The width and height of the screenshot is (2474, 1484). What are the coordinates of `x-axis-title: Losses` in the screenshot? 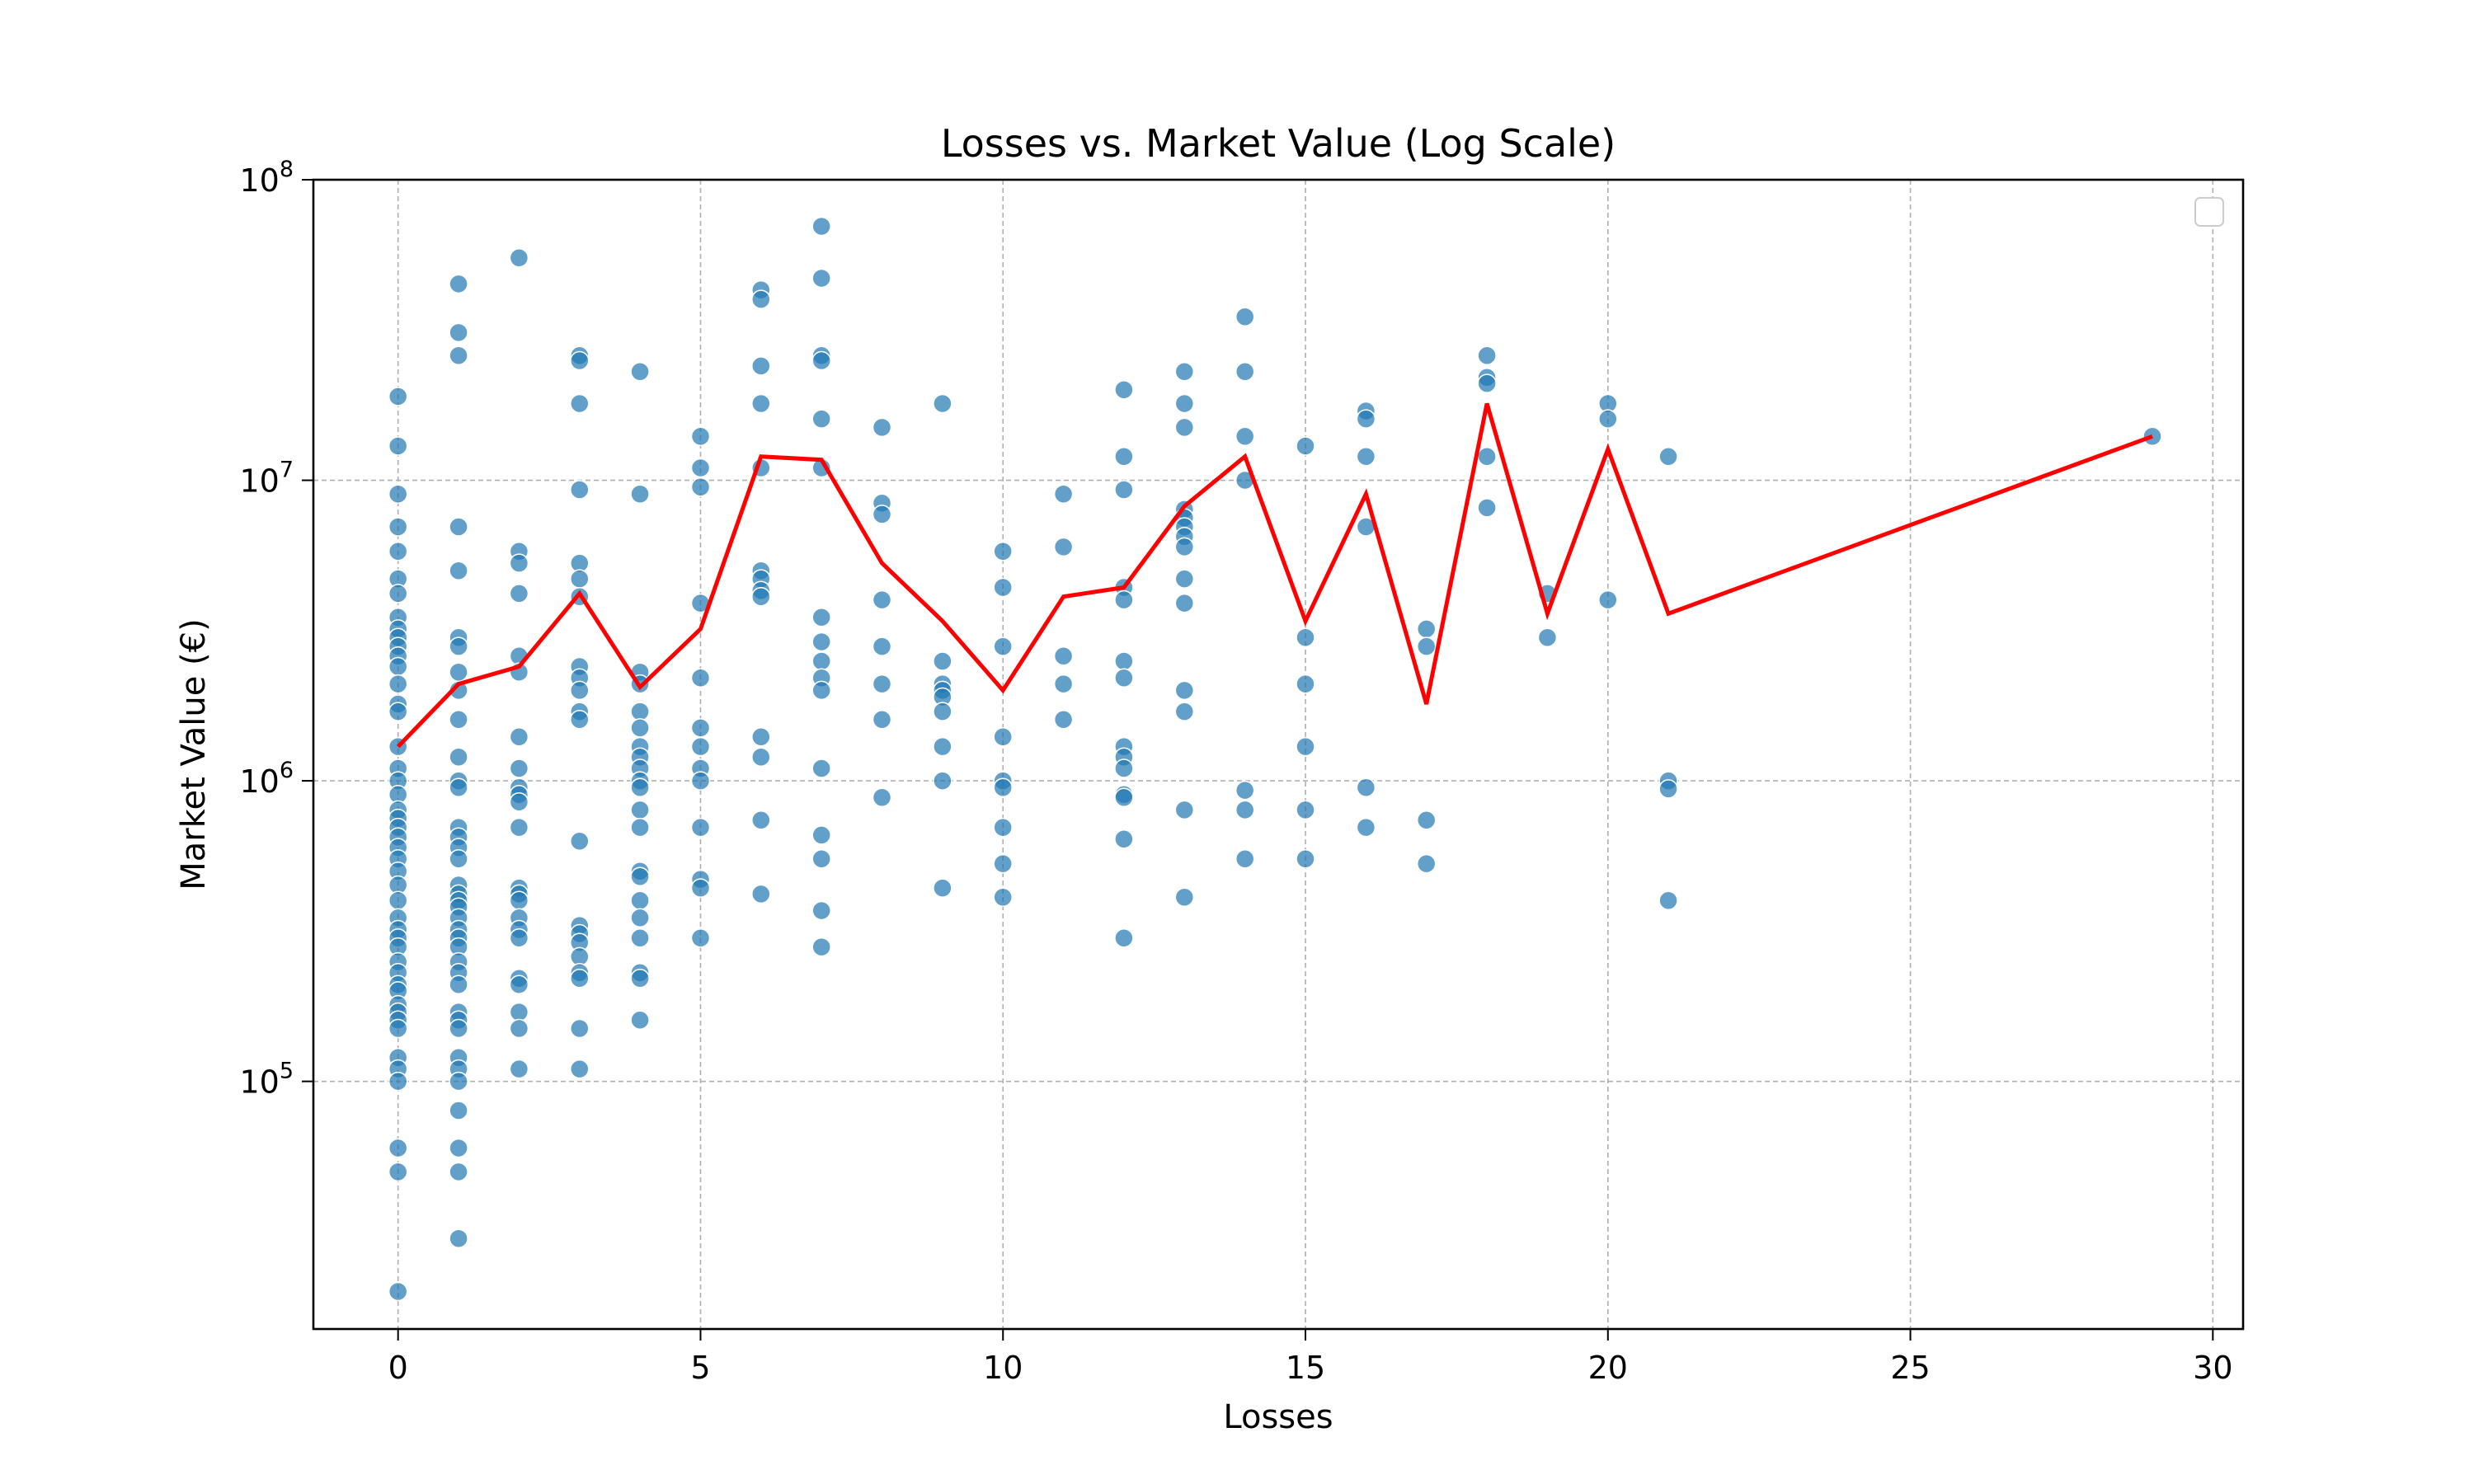 It's located at (1278, 1417).